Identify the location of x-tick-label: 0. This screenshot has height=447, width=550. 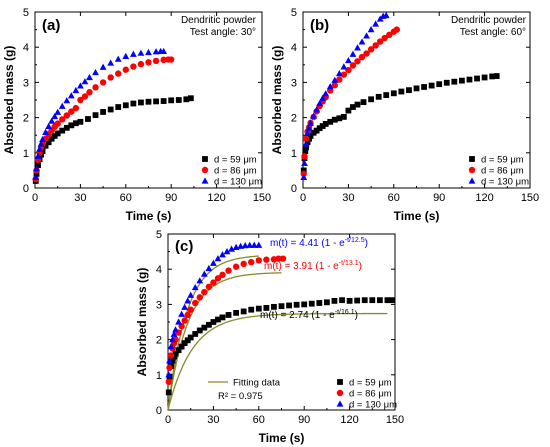
(168, 420).